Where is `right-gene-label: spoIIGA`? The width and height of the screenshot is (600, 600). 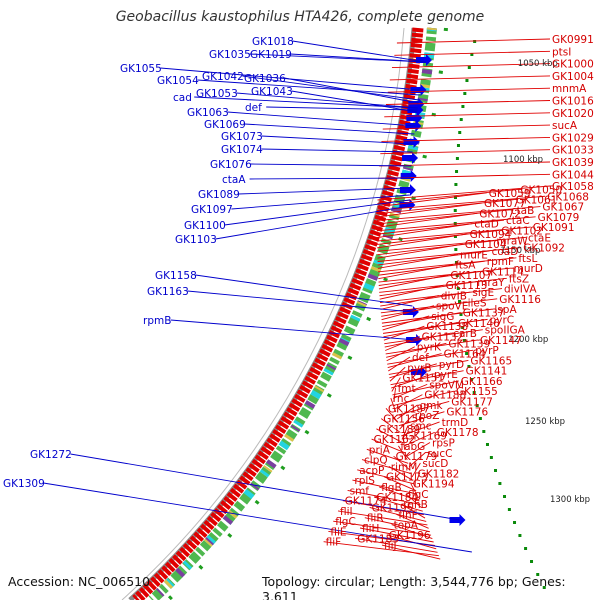 right-gene-label: spoIIGA is located at coordinates (505, 331).